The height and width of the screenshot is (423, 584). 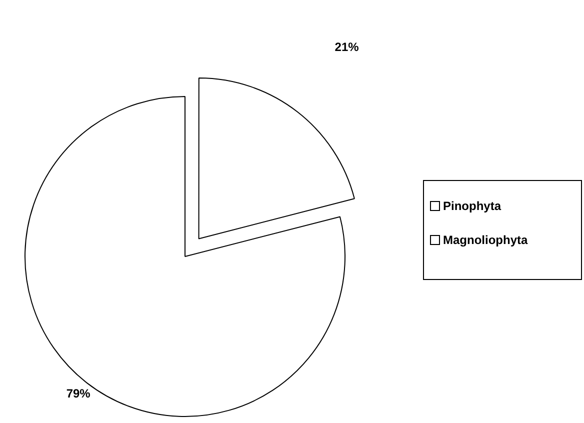 I want to click on data-label: 21%, so click(x=347, y=47).